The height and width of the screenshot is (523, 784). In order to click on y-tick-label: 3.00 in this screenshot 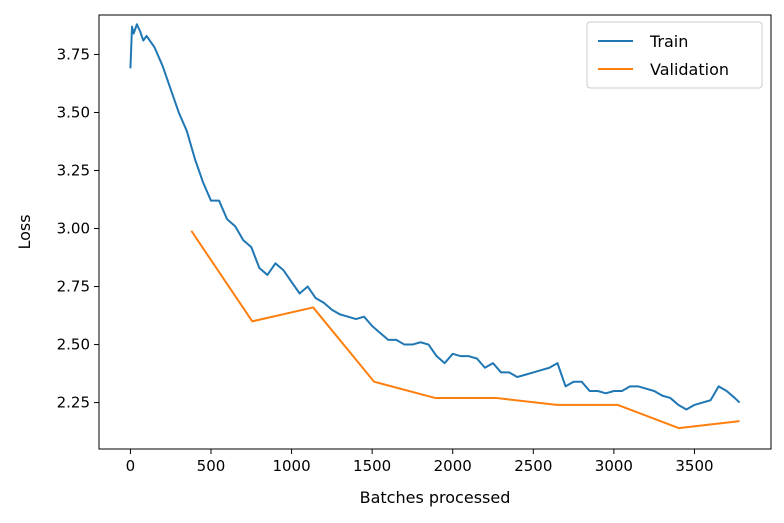, I will do `click(73, 229)`.